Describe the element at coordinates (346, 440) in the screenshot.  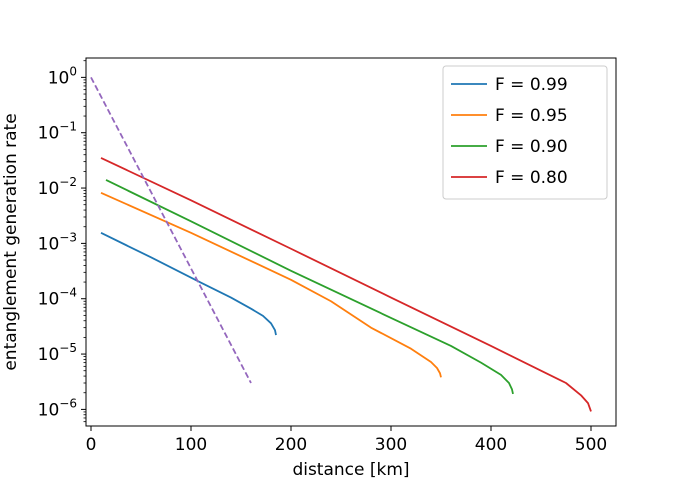
I see `x-axis: 0 100 200 300 400 500` at that location.